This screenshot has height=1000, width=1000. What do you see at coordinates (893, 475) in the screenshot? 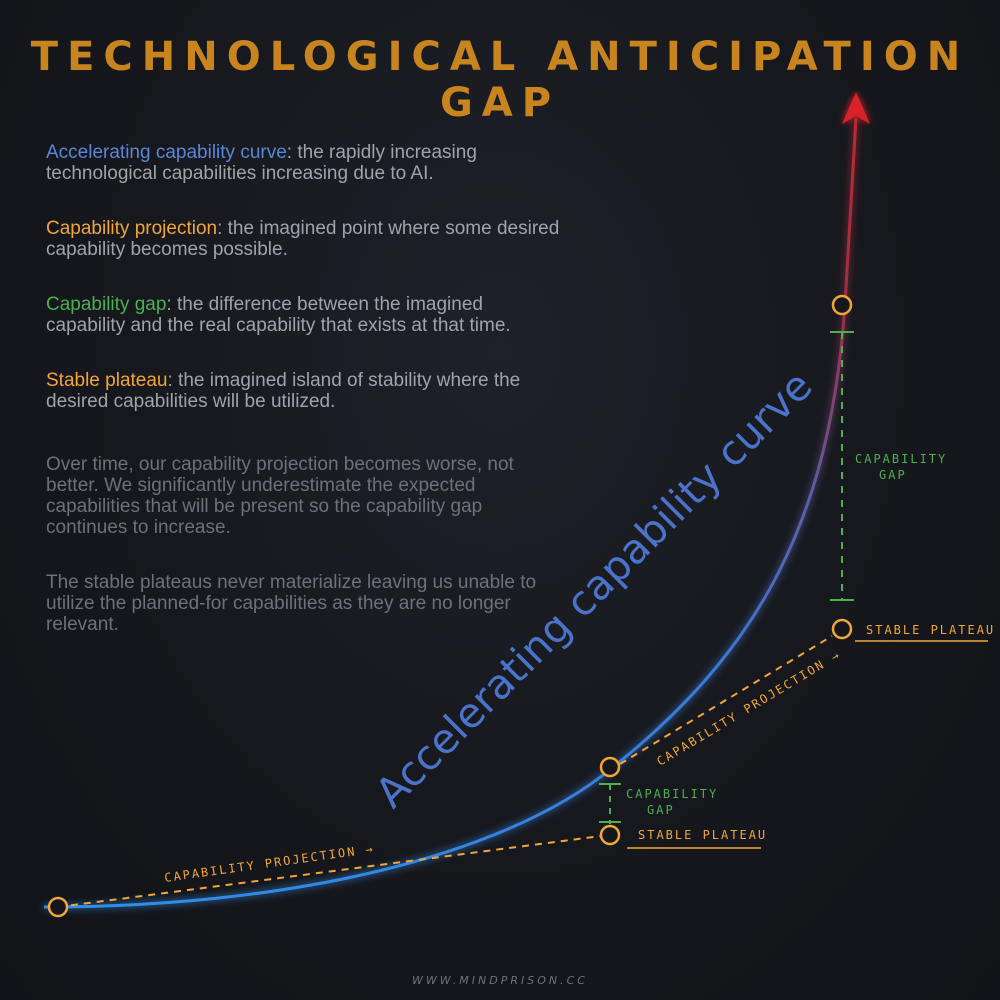
I see `capability-gap-label-large-line2: GAP` at bounding box center [893, 475].